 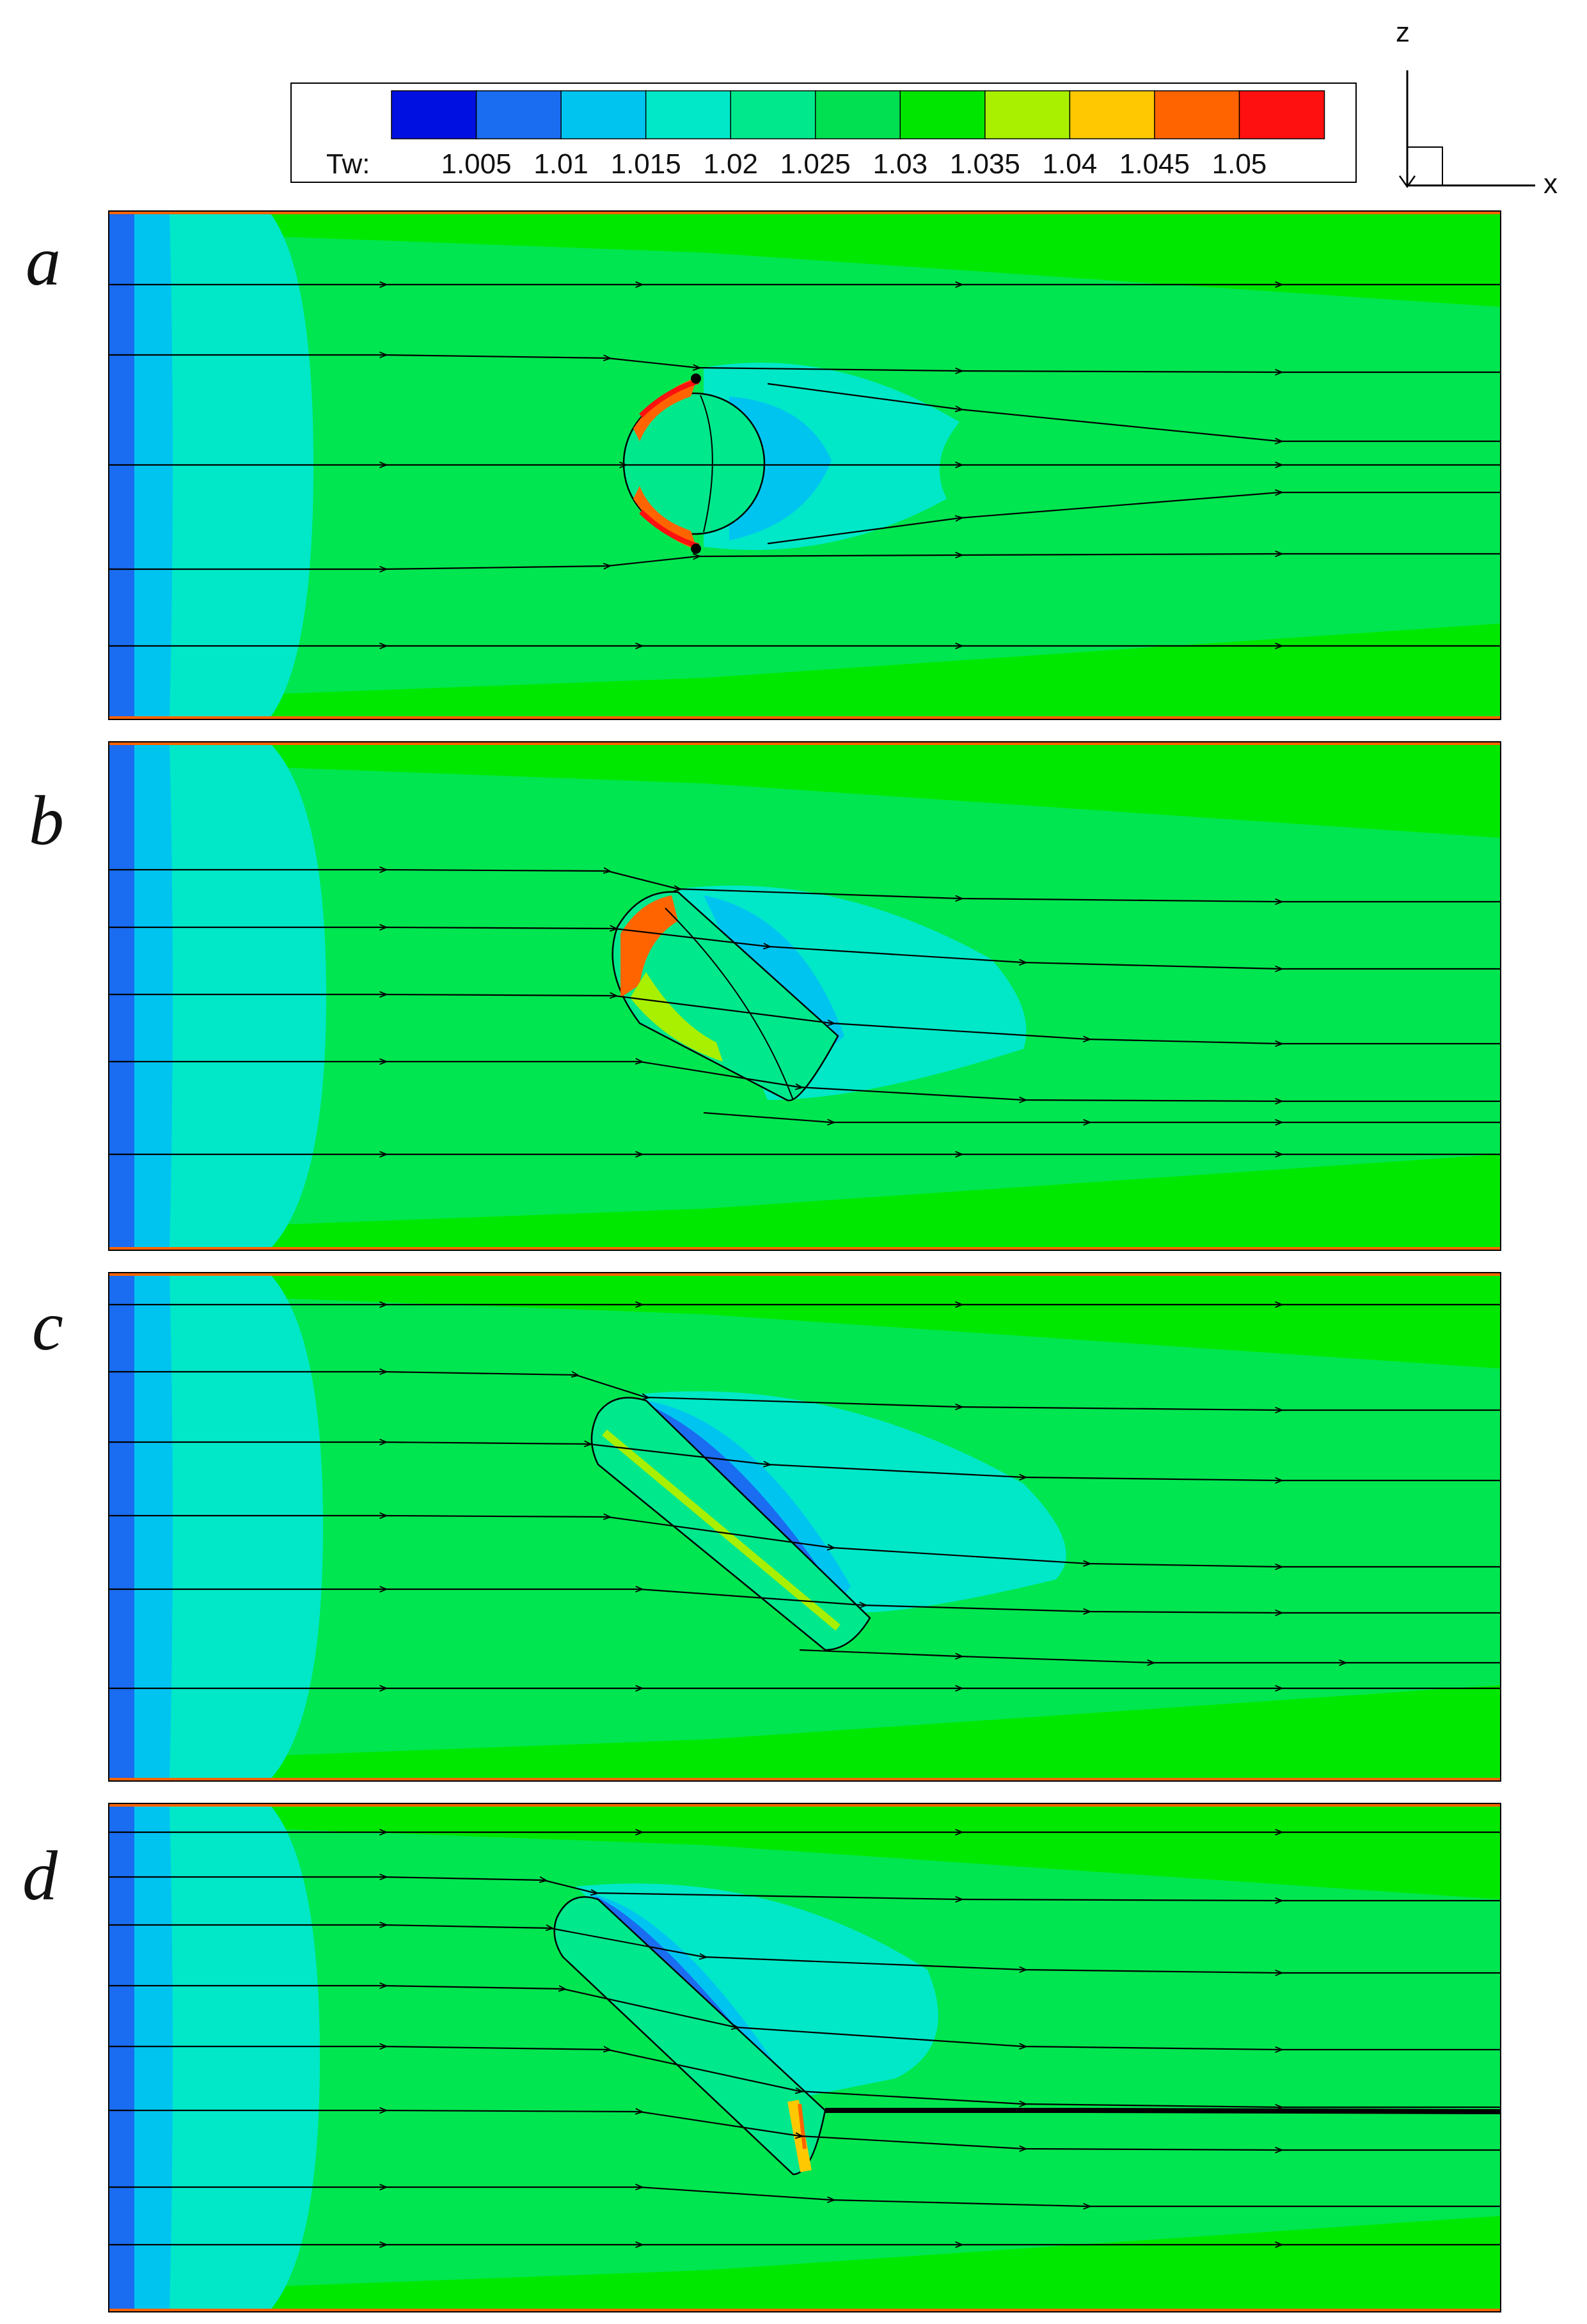 I want to click on axes-triad: z x, so click(x=1477, y=109).